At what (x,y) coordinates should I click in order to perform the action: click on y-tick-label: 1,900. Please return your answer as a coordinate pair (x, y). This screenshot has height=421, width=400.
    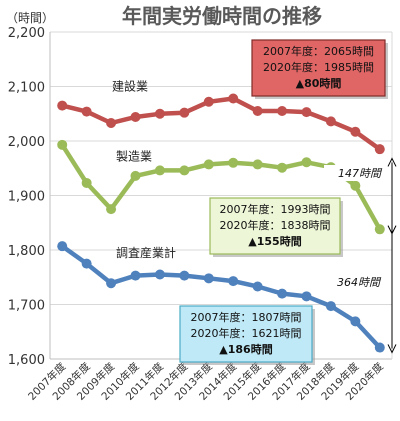
    Looking at the image, I should click on (26, 197).